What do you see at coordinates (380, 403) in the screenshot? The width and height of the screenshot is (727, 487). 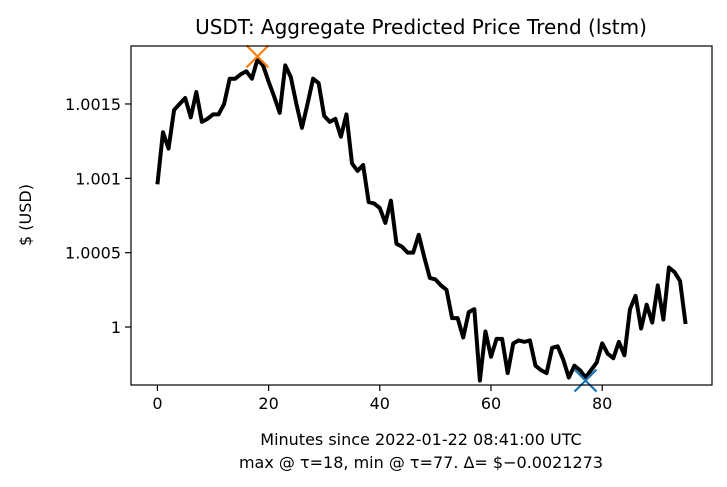 I see `x-tick-label: 40` at bounding box center [380, 403].